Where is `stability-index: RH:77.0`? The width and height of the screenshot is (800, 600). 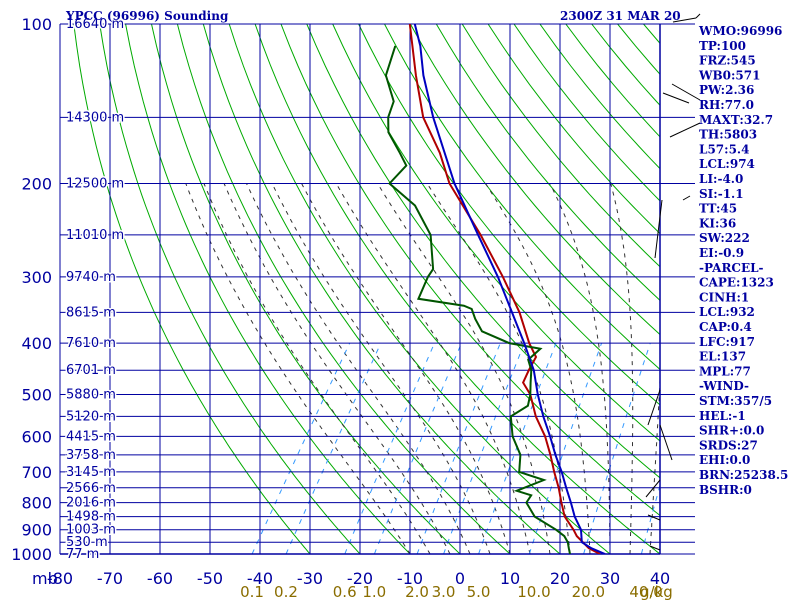
stability-index: RH:77.0 is located at coordinates (726, 105).